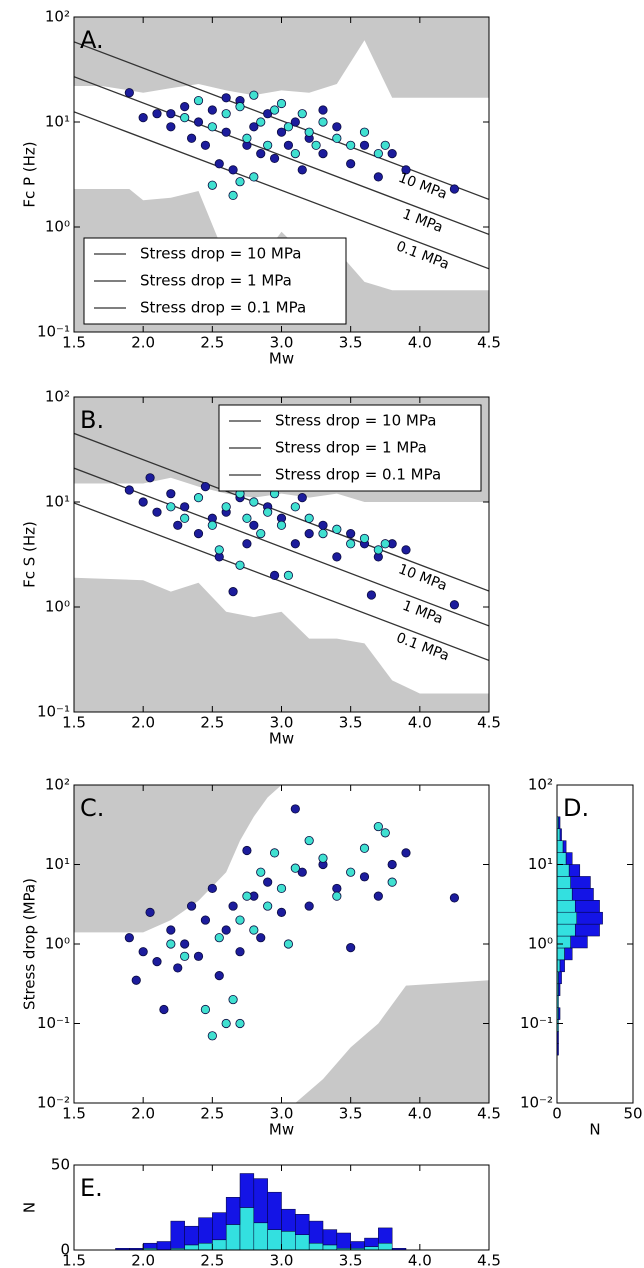  What do you see at coordinates (420, 343) in the screenshot?
I see `x-tick-label: 4.0` at bounding box center [420, 343].